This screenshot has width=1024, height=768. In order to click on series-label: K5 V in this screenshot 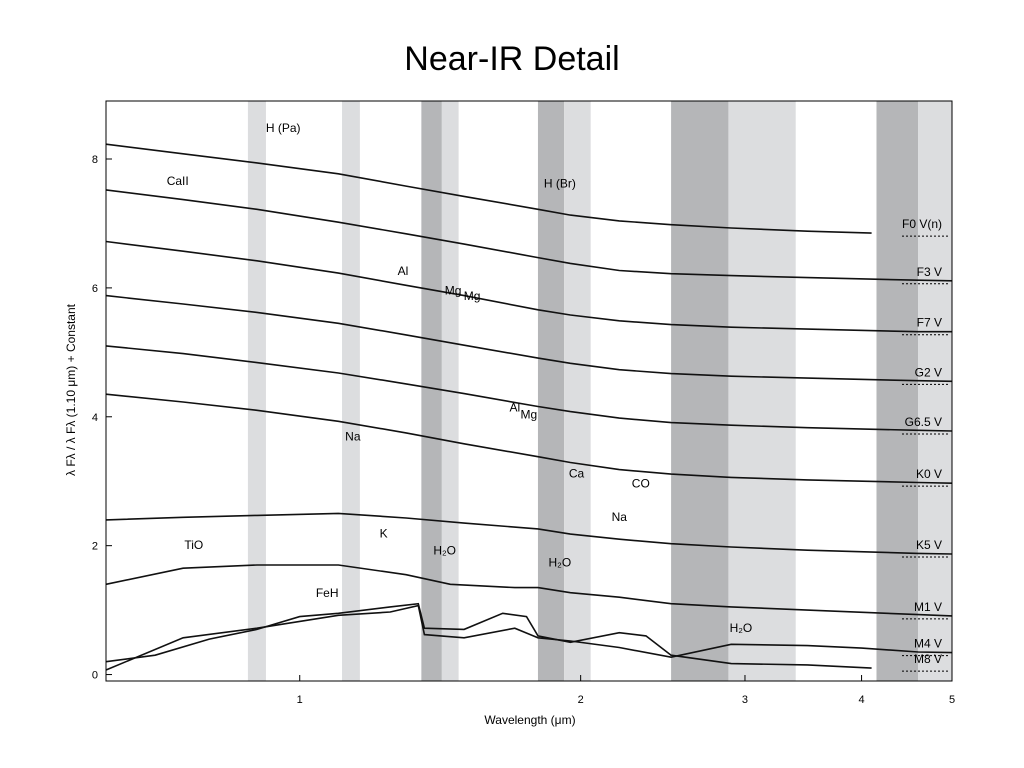, I will do `click(929, 545)`.